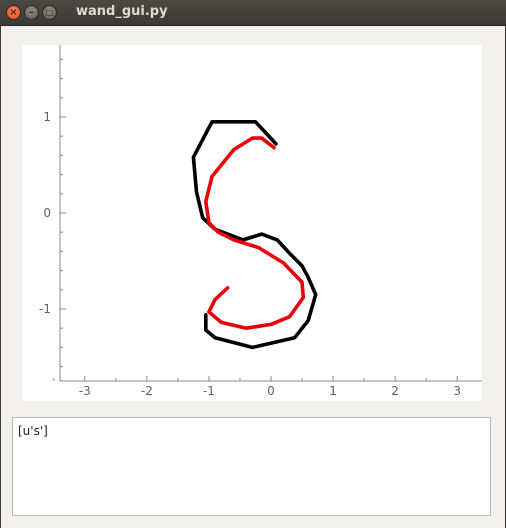 The height and width of the screenshot is (528, 506). I want to click on x-tick-label: 3, so click(457, 391).